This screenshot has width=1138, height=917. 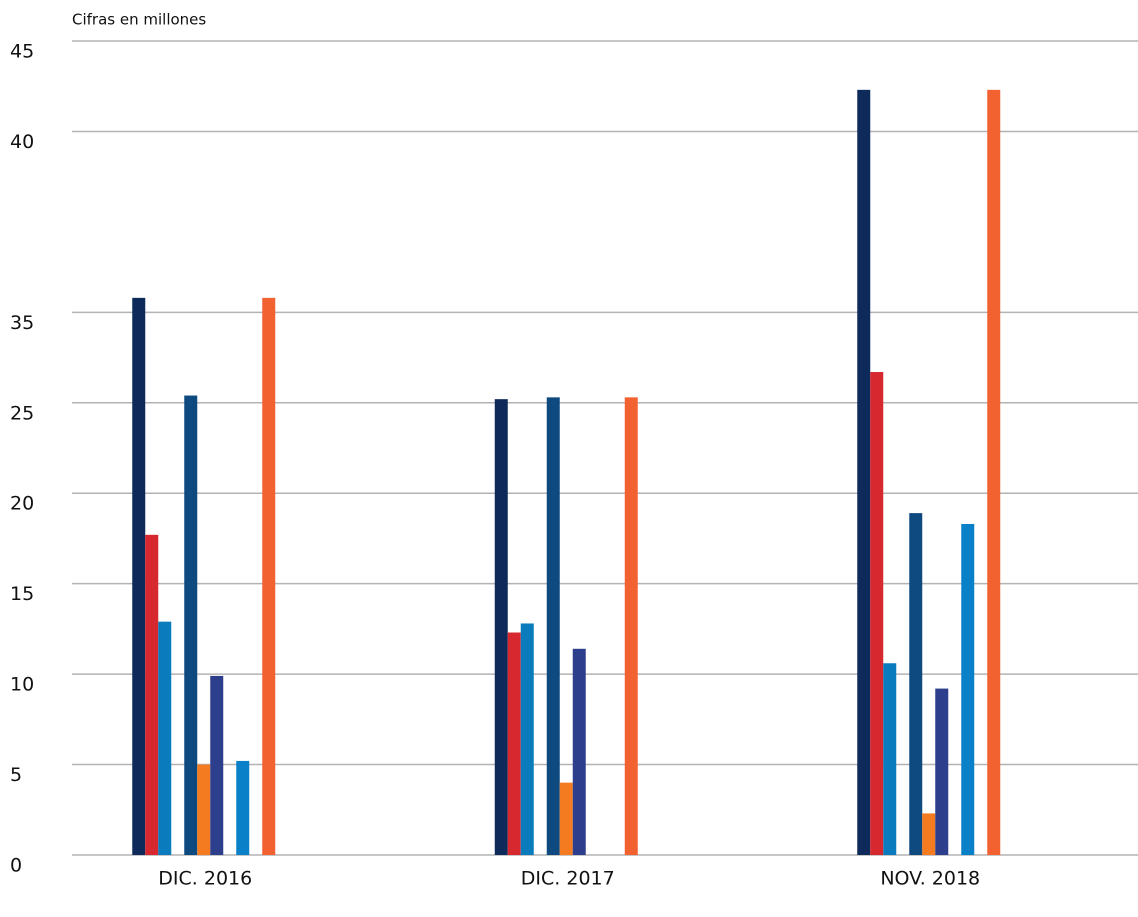 I want to click on y-tick-label: 40, so click(x=22, y=142).